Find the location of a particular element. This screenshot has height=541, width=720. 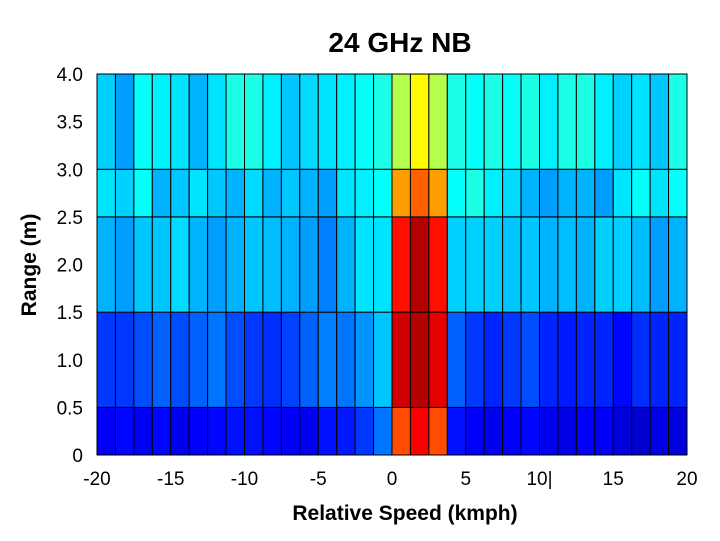

chart-title: 24 GHz NB is located at coordinates (399, 42).